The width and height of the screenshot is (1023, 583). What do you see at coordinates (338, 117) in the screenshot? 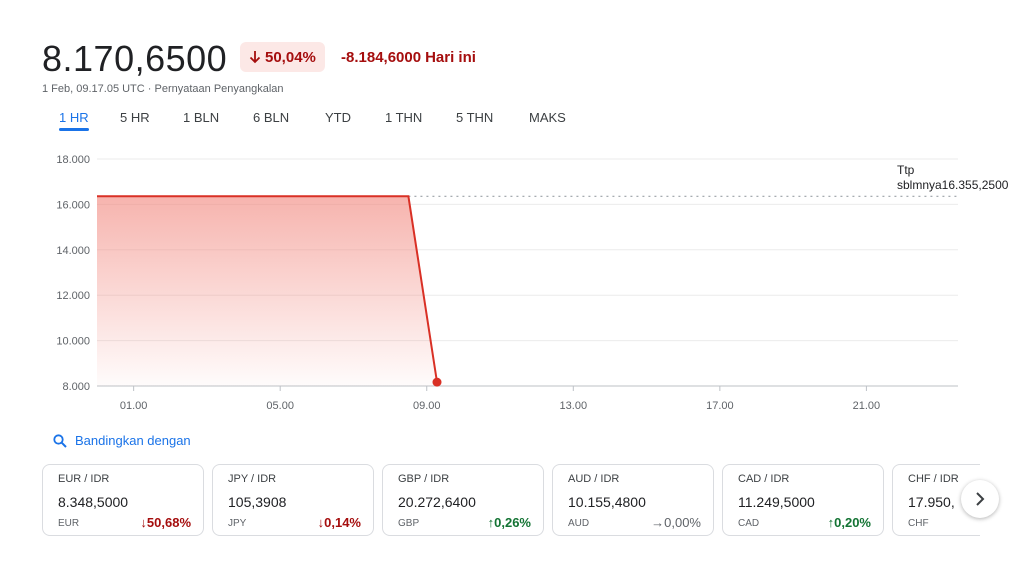
I see `tab-ytd: YTD` at bounding box center [338, 117].